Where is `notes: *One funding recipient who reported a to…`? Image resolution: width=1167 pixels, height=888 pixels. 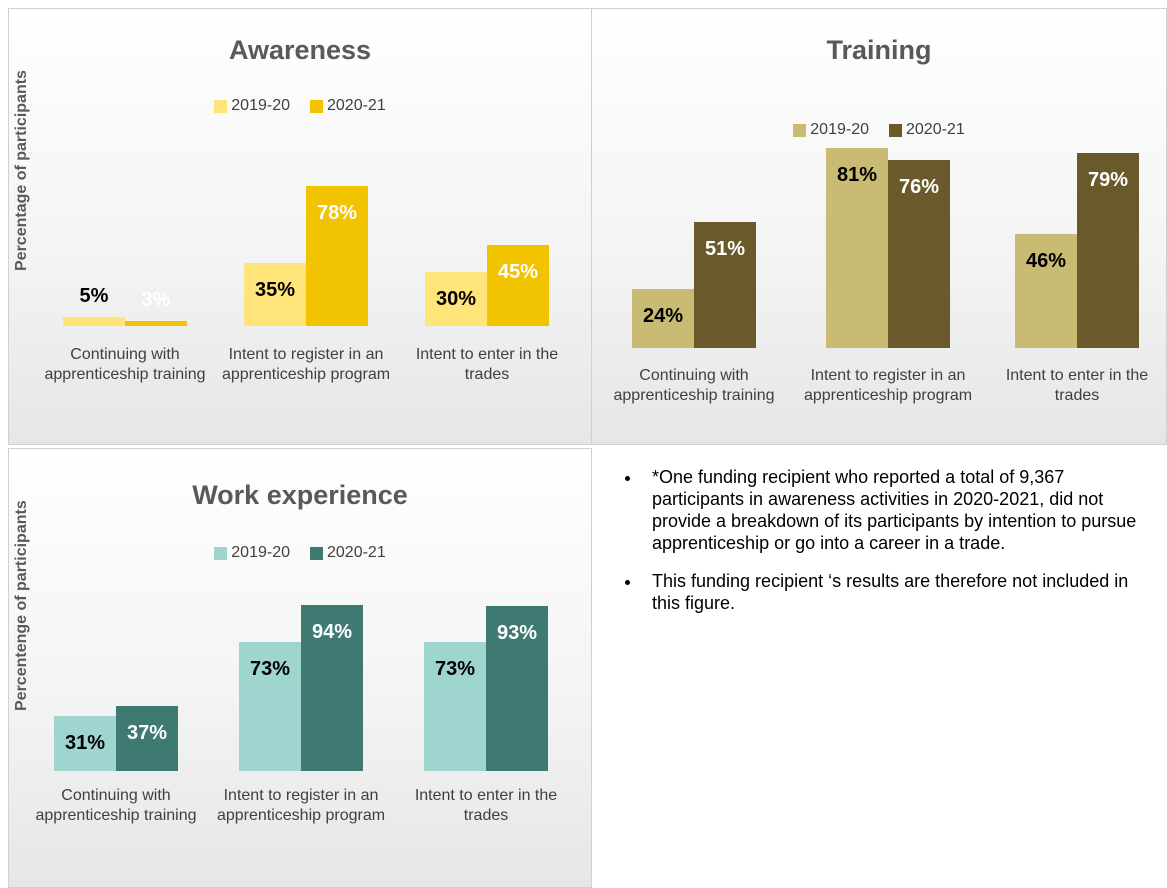
notes: *One funding recipient who reported a to… is located at coordinates (880, 548).